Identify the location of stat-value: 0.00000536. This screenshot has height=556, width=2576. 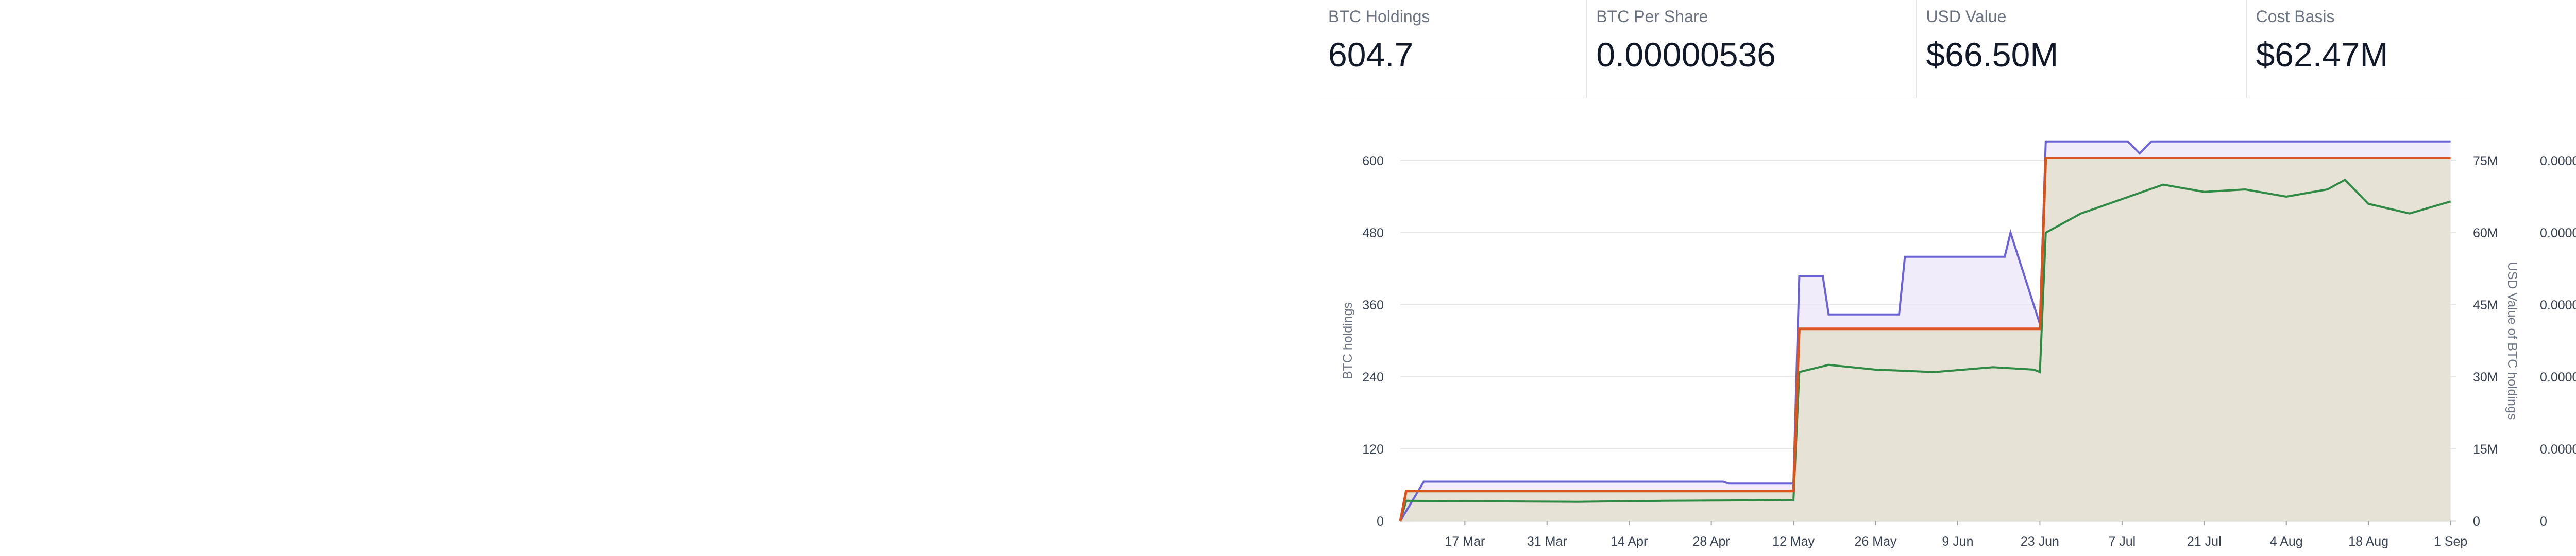
(1686, 55).